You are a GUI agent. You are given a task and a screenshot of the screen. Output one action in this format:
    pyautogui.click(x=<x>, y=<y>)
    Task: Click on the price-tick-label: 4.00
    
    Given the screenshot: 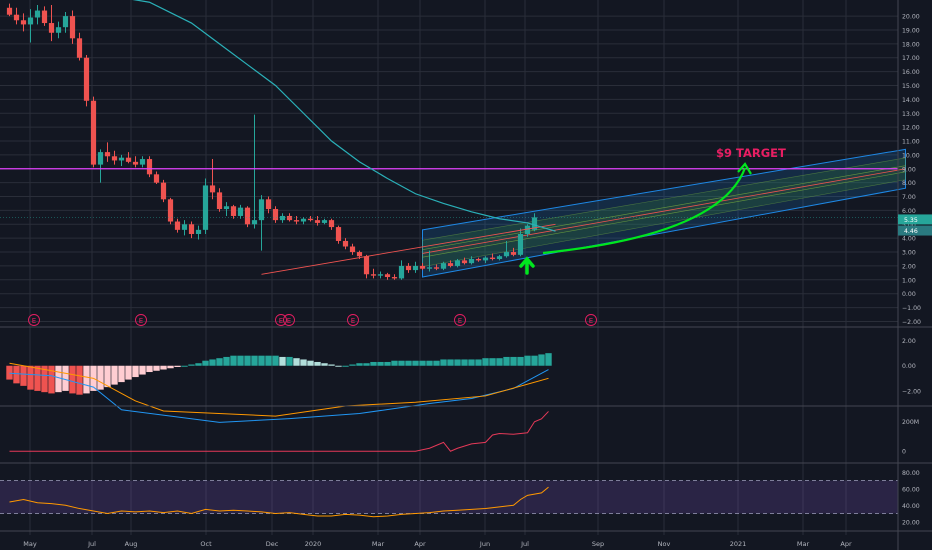 What is the action you would take?
    pyautogui.click(x=909, y=239)
    